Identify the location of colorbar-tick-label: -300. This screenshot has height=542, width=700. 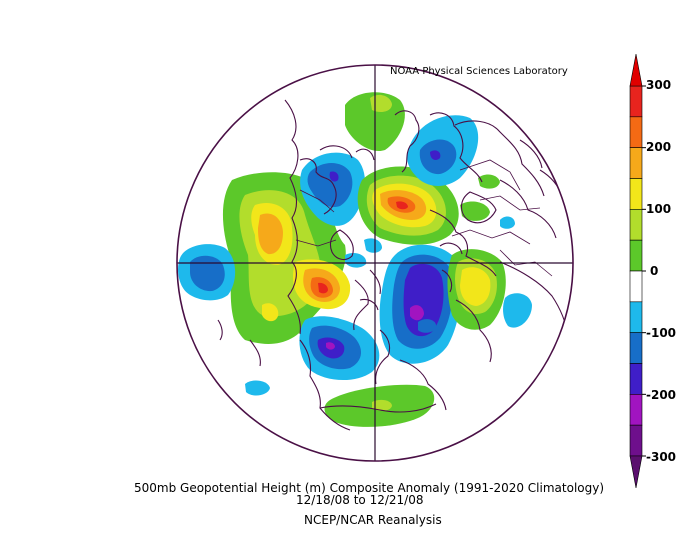
(661, 457).